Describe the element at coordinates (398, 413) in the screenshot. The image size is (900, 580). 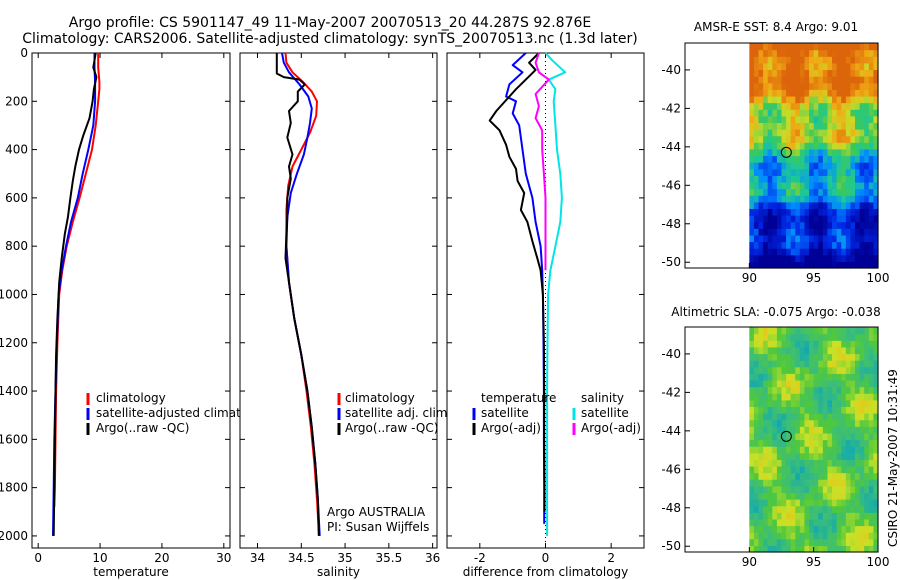
I see `salinity-legend-2: satellite adj. clim.` at that location.